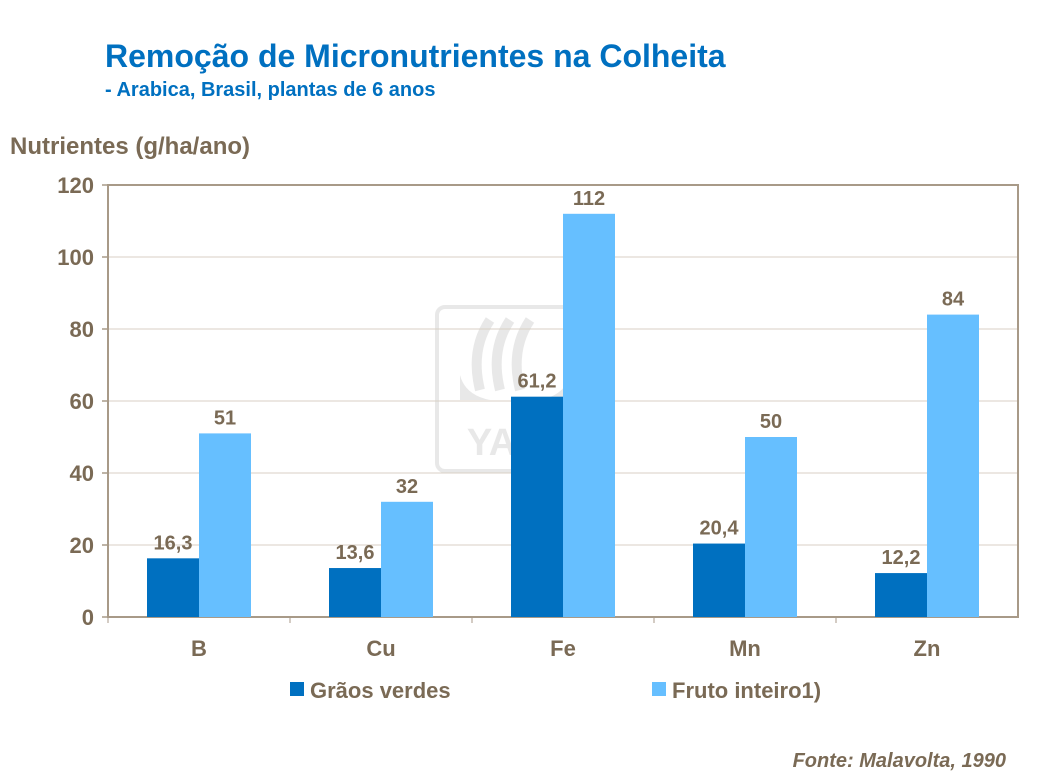  What do you see at coordinates (82, 473) in the screenshot?
I see `y-tick-label: 40` at bounding box center [82, 473].